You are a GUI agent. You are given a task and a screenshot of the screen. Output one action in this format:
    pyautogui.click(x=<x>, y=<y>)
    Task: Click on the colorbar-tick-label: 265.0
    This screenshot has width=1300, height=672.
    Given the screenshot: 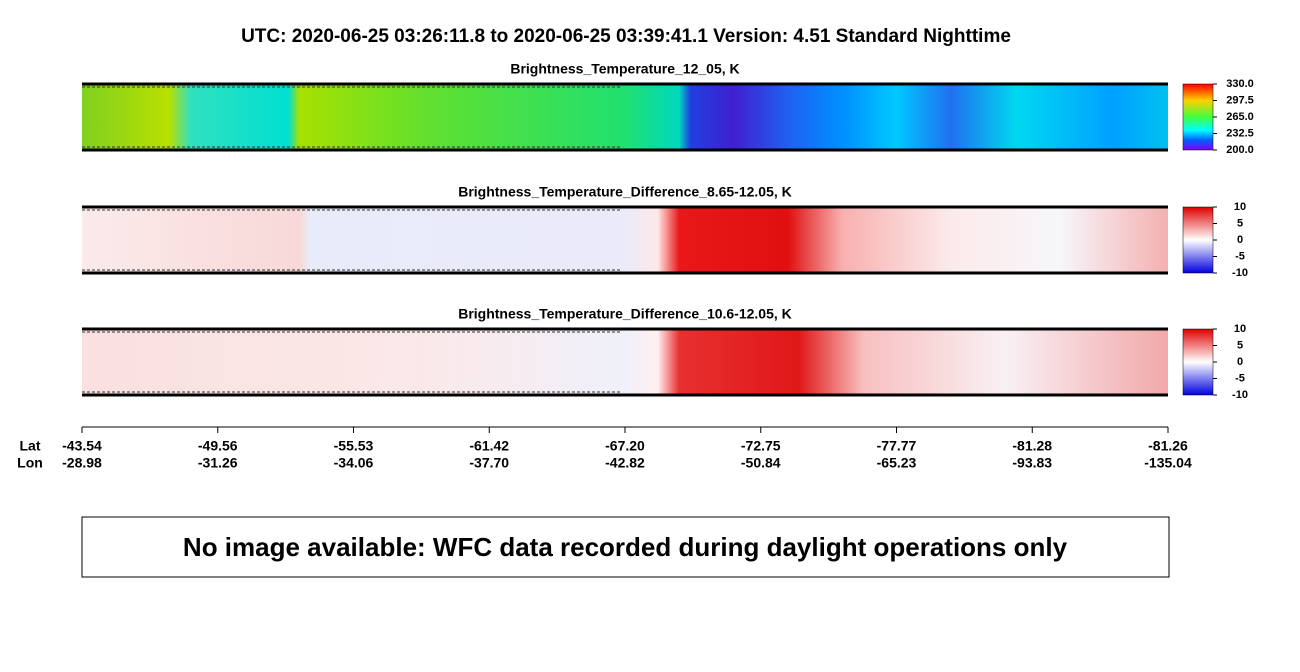 What is the action you would take?
    pyautogui.click(x=1240, y=117)
    